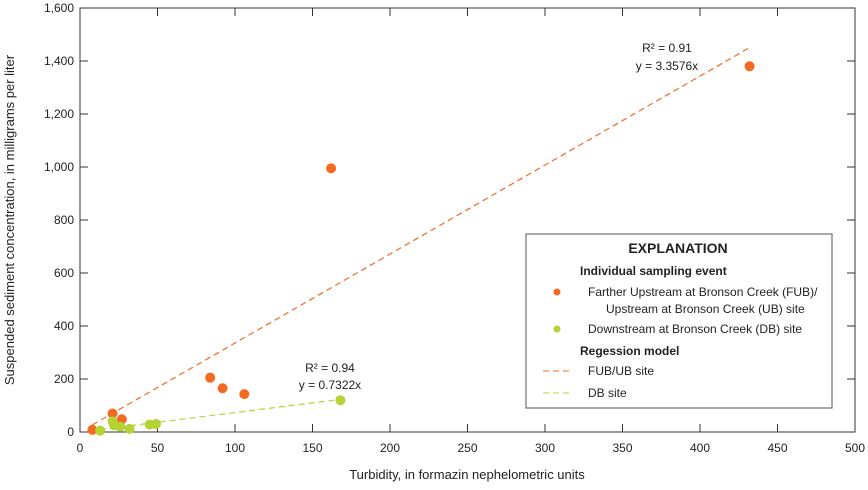 The height and width of the screenshot is (490, 868). What do you see at coordinates (855, 448) in the screenshot?
I see `x-tick-label: 500` at bounding box center [855, 448].